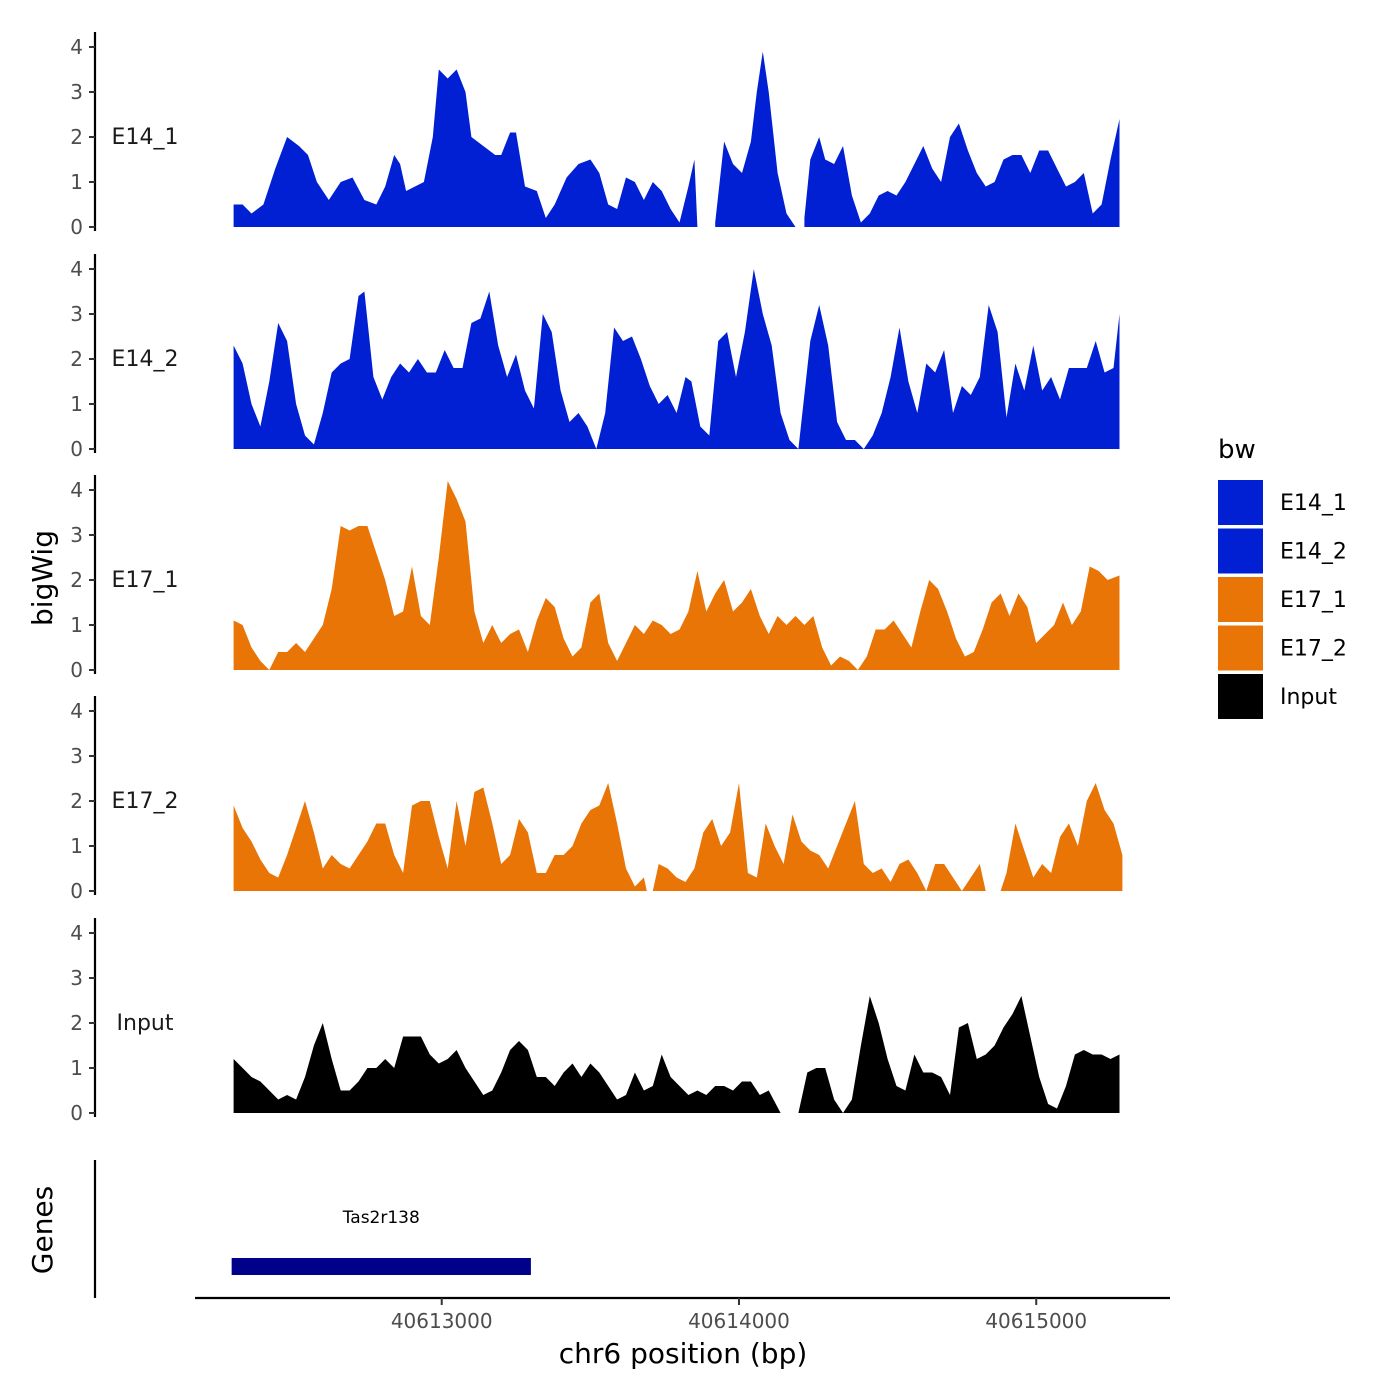 The image size is (1400, 1400). What do you see at coordinates (145, 801) in the screenshot?
I see `track-label: E17_2` at bounding box center [145, 801].